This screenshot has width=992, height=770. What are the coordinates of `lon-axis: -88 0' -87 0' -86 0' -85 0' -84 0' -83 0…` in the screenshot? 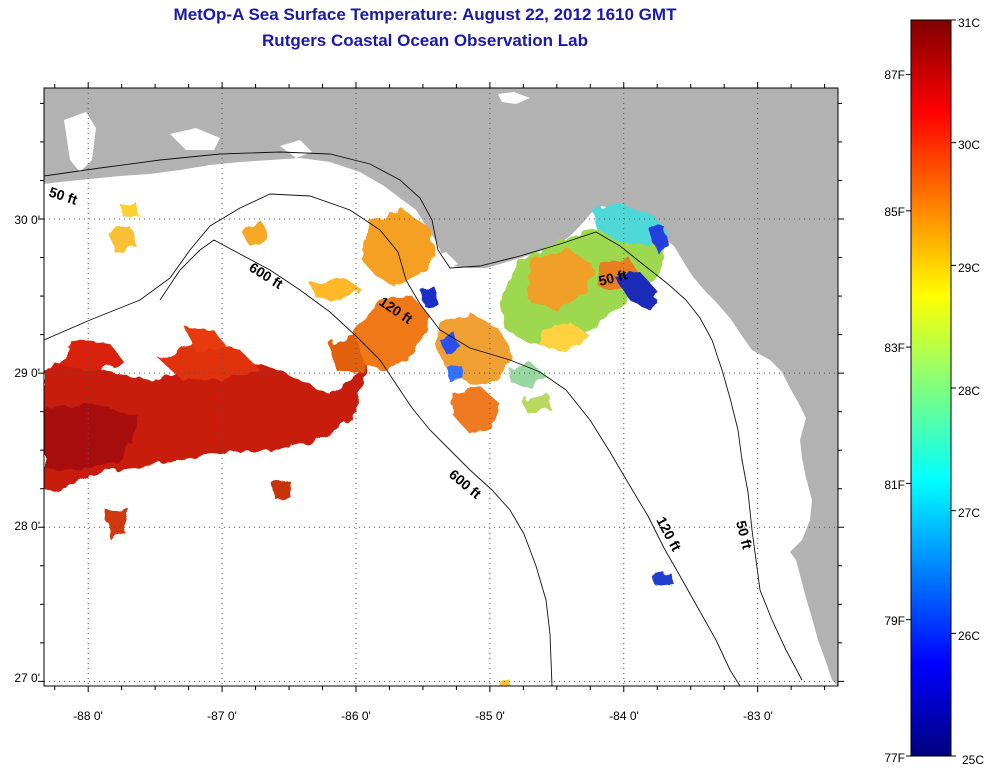 It's located at (423, 716).